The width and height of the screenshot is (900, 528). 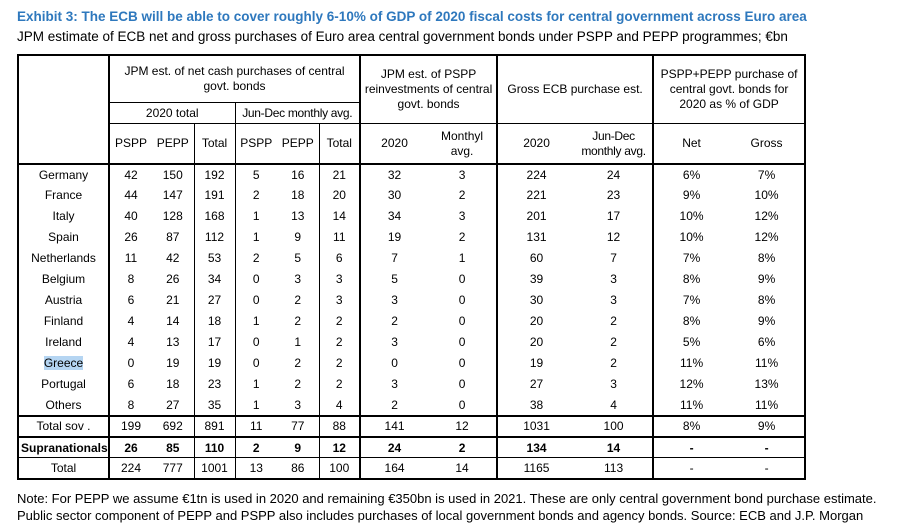 I want to click on table-cell: 192, so click(x=215, y=174).